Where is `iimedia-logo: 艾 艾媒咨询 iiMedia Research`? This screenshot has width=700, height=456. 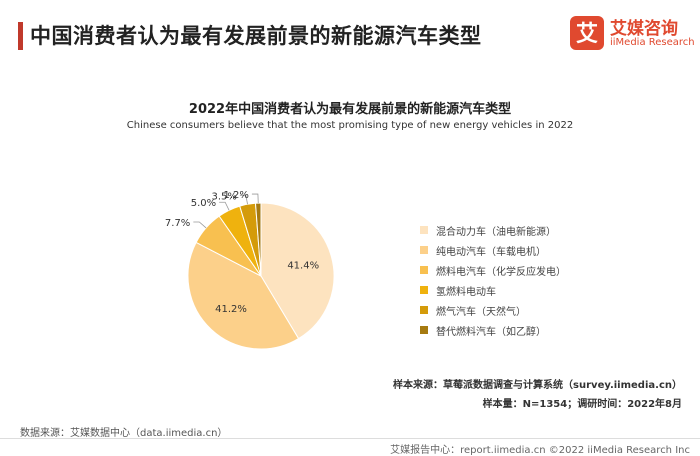 iimedia-logo: 艾 艾媒咨询 iiMedia Research is located at coordinates (632, 34).